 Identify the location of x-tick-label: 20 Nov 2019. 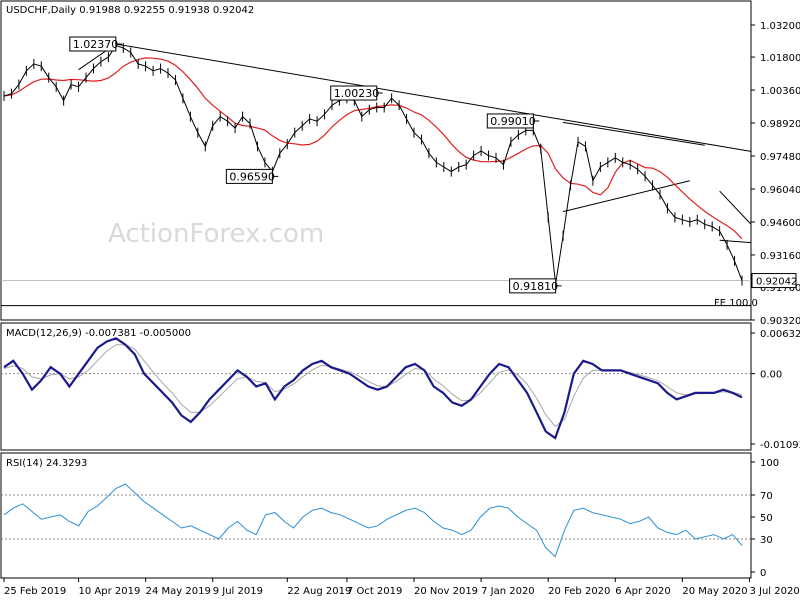
(446, 591).